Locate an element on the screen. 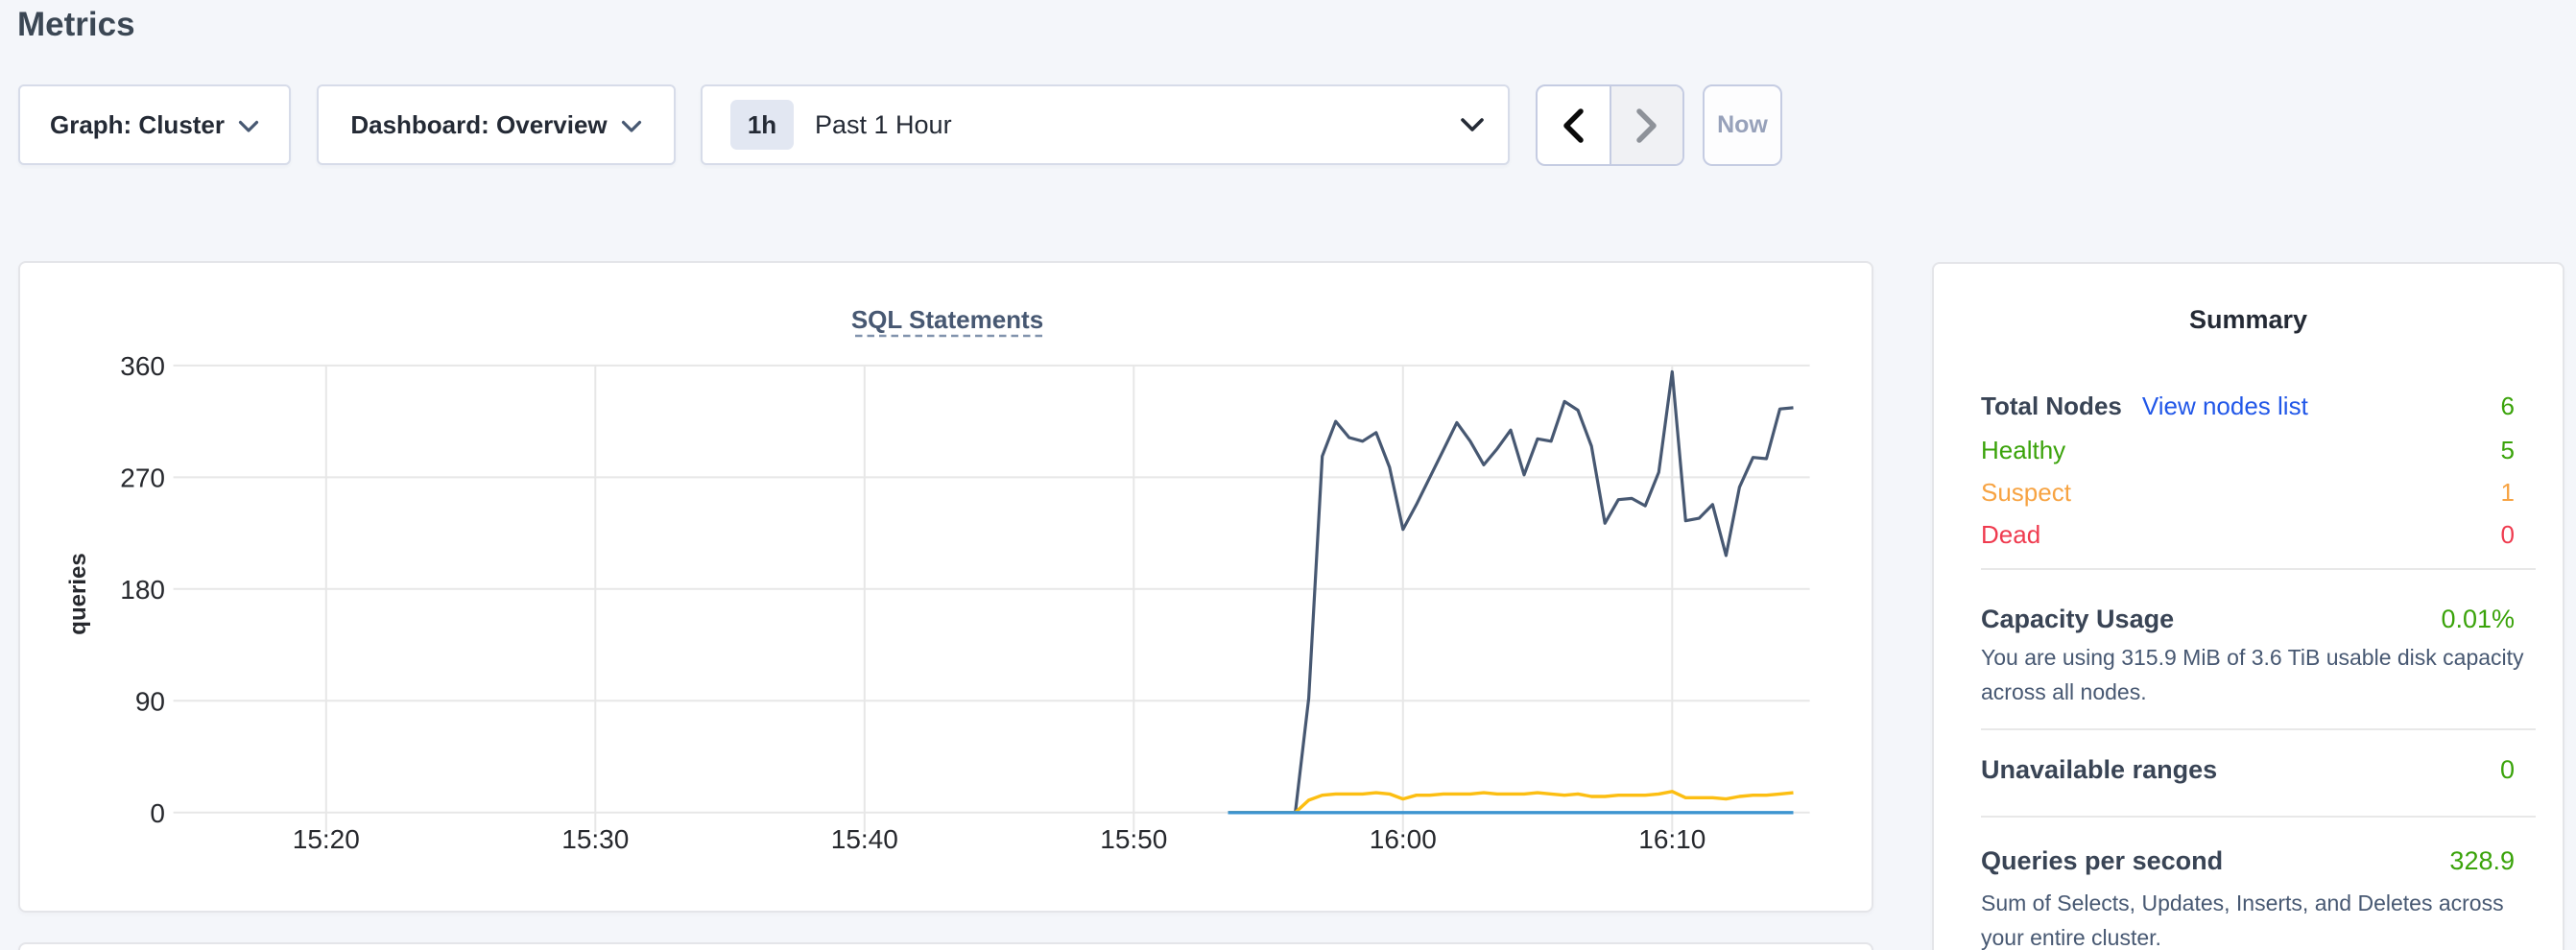 The height and width of the screenshot is (950, 2576). svg-text: 16:00 is located at coordinates (1403, 839).